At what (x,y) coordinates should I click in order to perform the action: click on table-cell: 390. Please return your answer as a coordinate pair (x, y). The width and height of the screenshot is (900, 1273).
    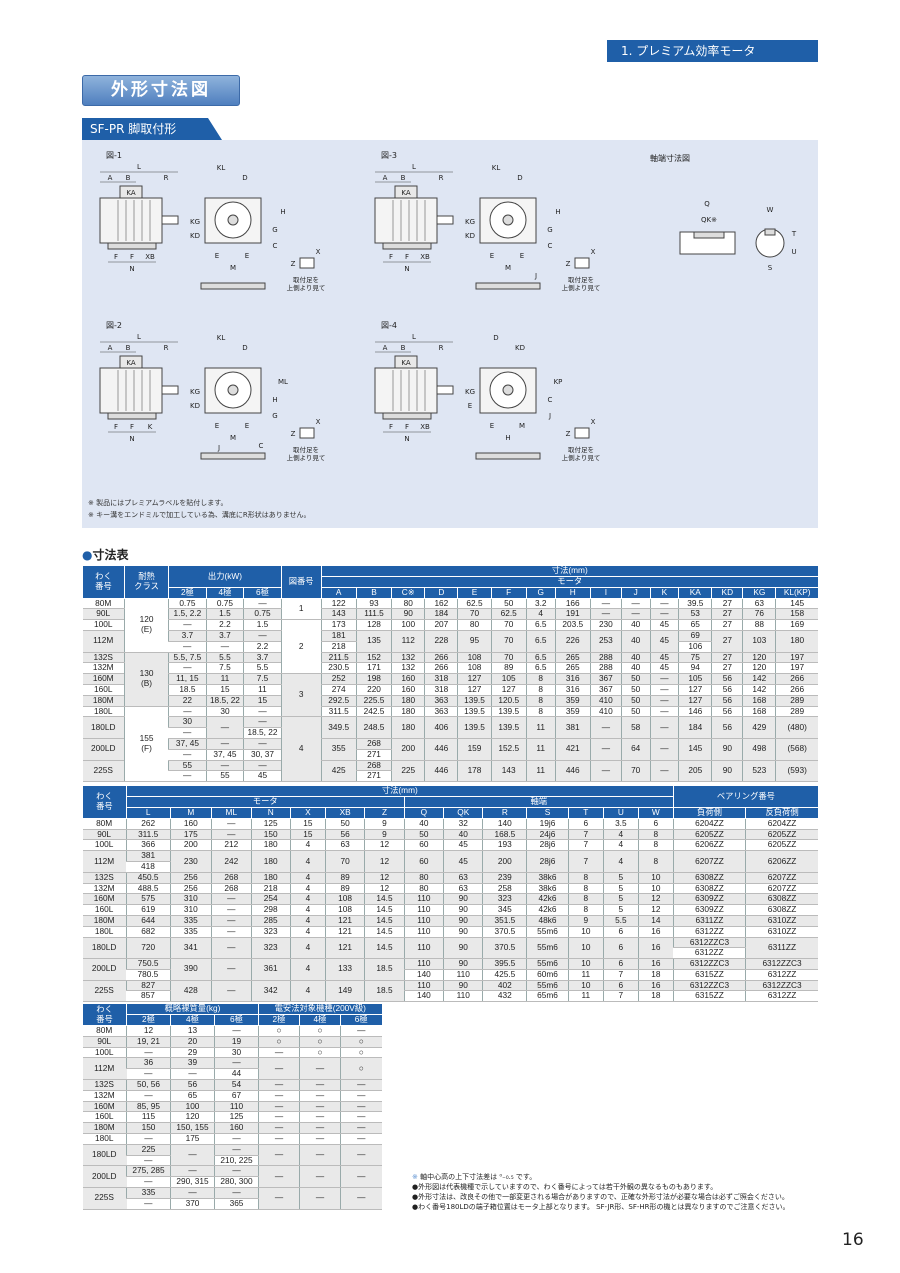
    Looking at the image, I should click on (190, 969).